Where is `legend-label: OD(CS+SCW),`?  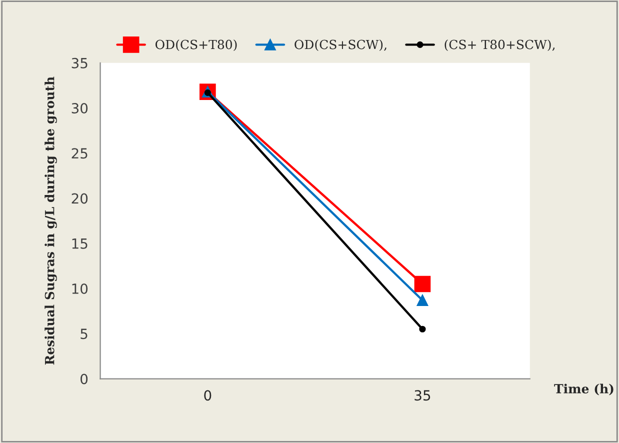 legend-label: OD(CS+SCW), is located at coordinates (340, 46).